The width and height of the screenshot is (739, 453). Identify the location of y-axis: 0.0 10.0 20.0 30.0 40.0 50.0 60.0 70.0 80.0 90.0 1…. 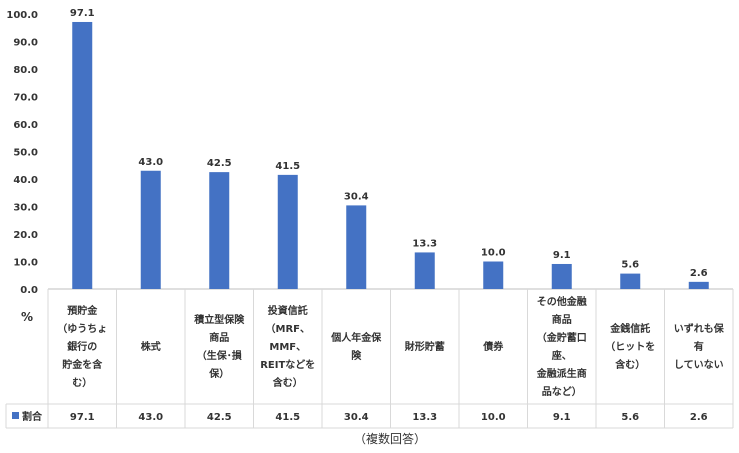
(22, 153).